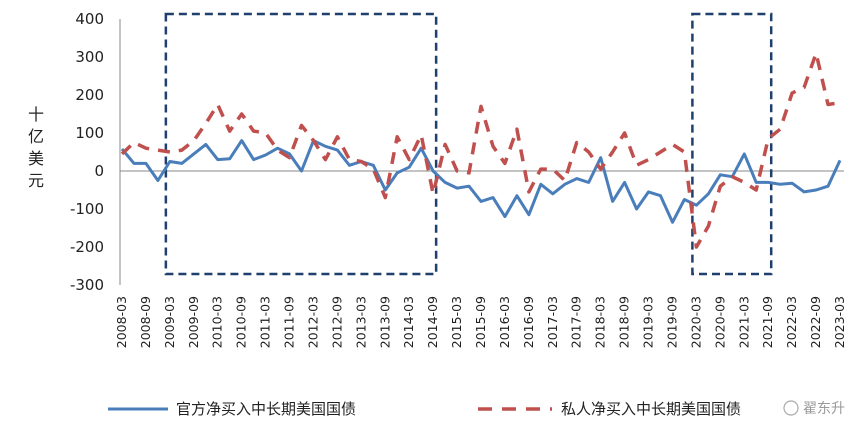 This screenshot has width=865, height=427. I want to click on x-tick-label: 2014-09, so click(432, 322).